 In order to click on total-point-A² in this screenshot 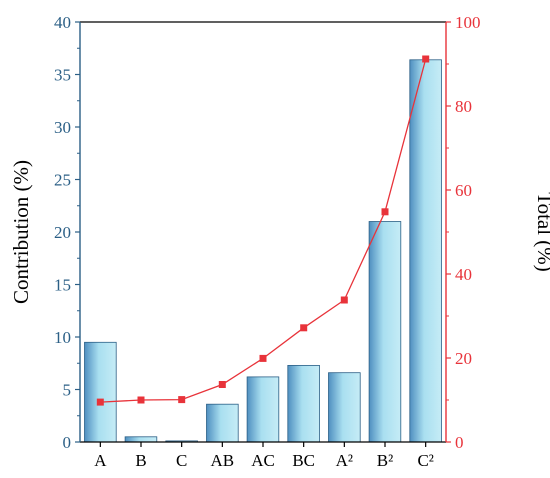, I will do `click(344, 300)`.